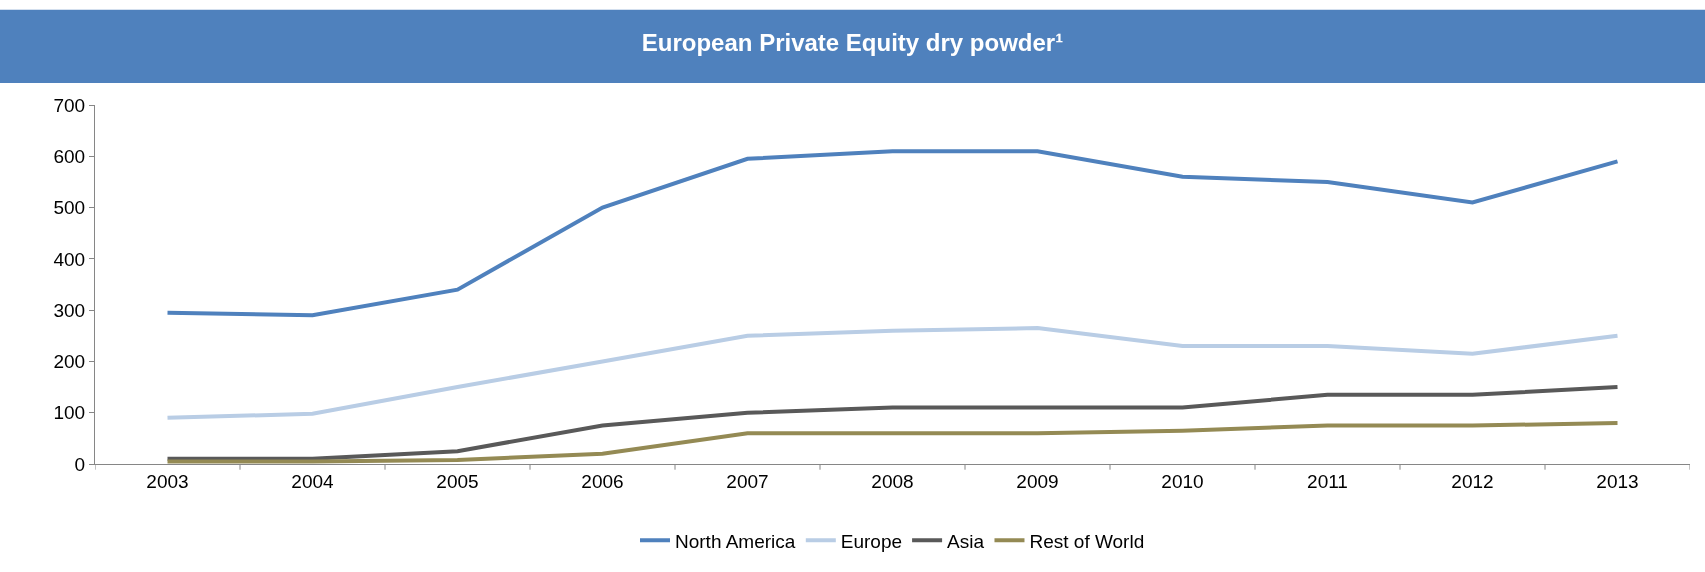  I want to click on x-tick-label: 2005, so click(457, 481).